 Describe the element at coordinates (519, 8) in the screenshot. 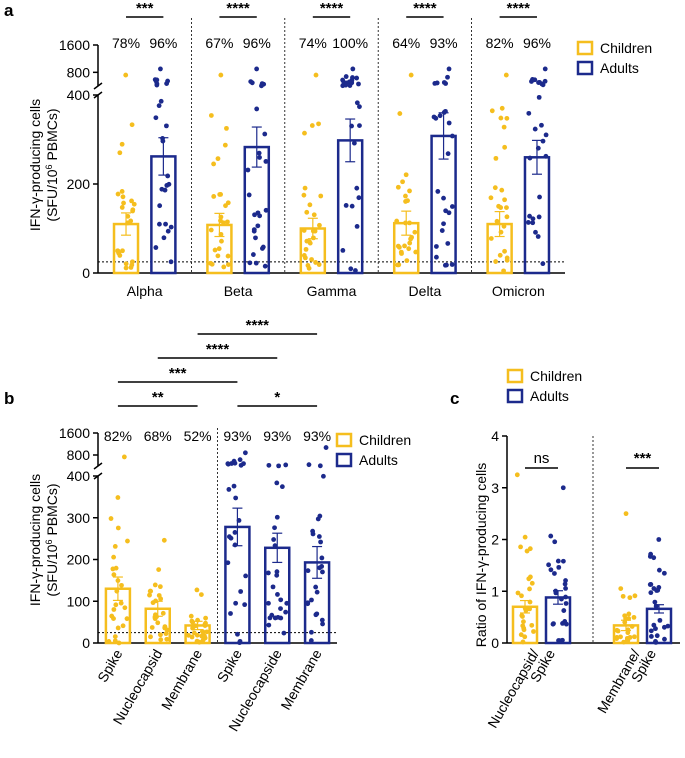

I see `panel-a-significance-label: ****` at that location.